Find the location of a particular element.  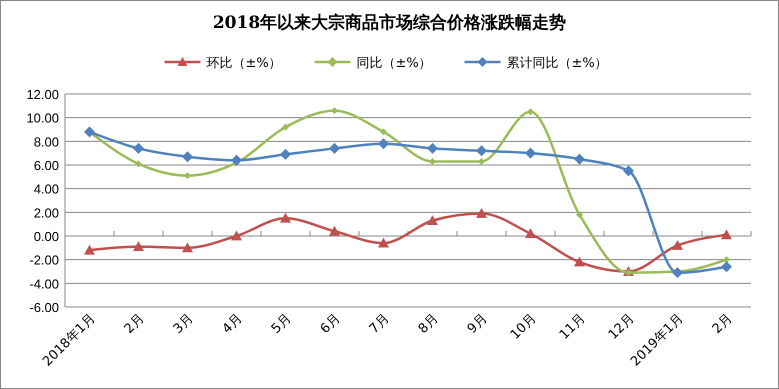

x-tick-label: 6月 is located at coordinates (331, 324).